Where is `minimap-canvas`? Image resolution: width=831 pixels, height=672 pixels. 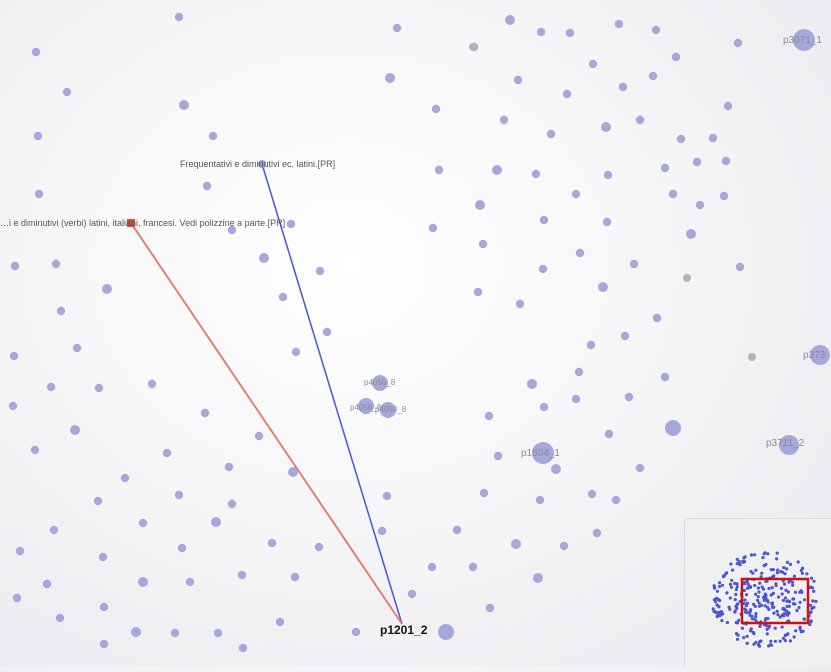 minimap-canvas is located at coordinates (758, 593).